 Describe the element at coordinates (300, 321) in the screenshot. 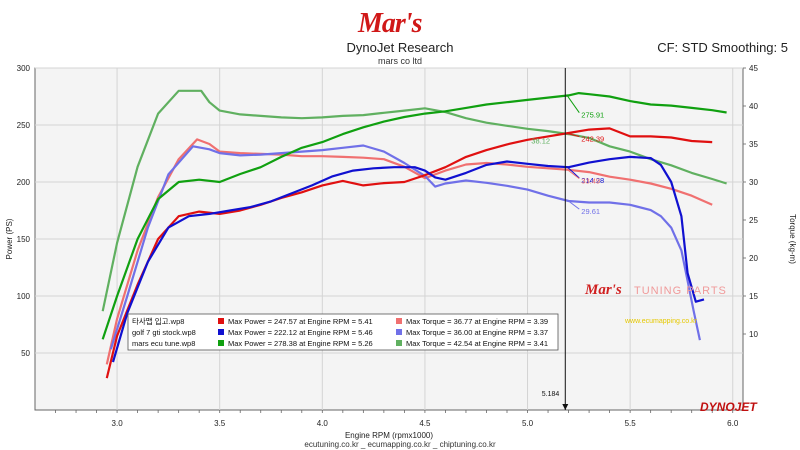

I see `legend-max-power: Max Power = 247.57 at Engine RPM = 5.41` at that location.